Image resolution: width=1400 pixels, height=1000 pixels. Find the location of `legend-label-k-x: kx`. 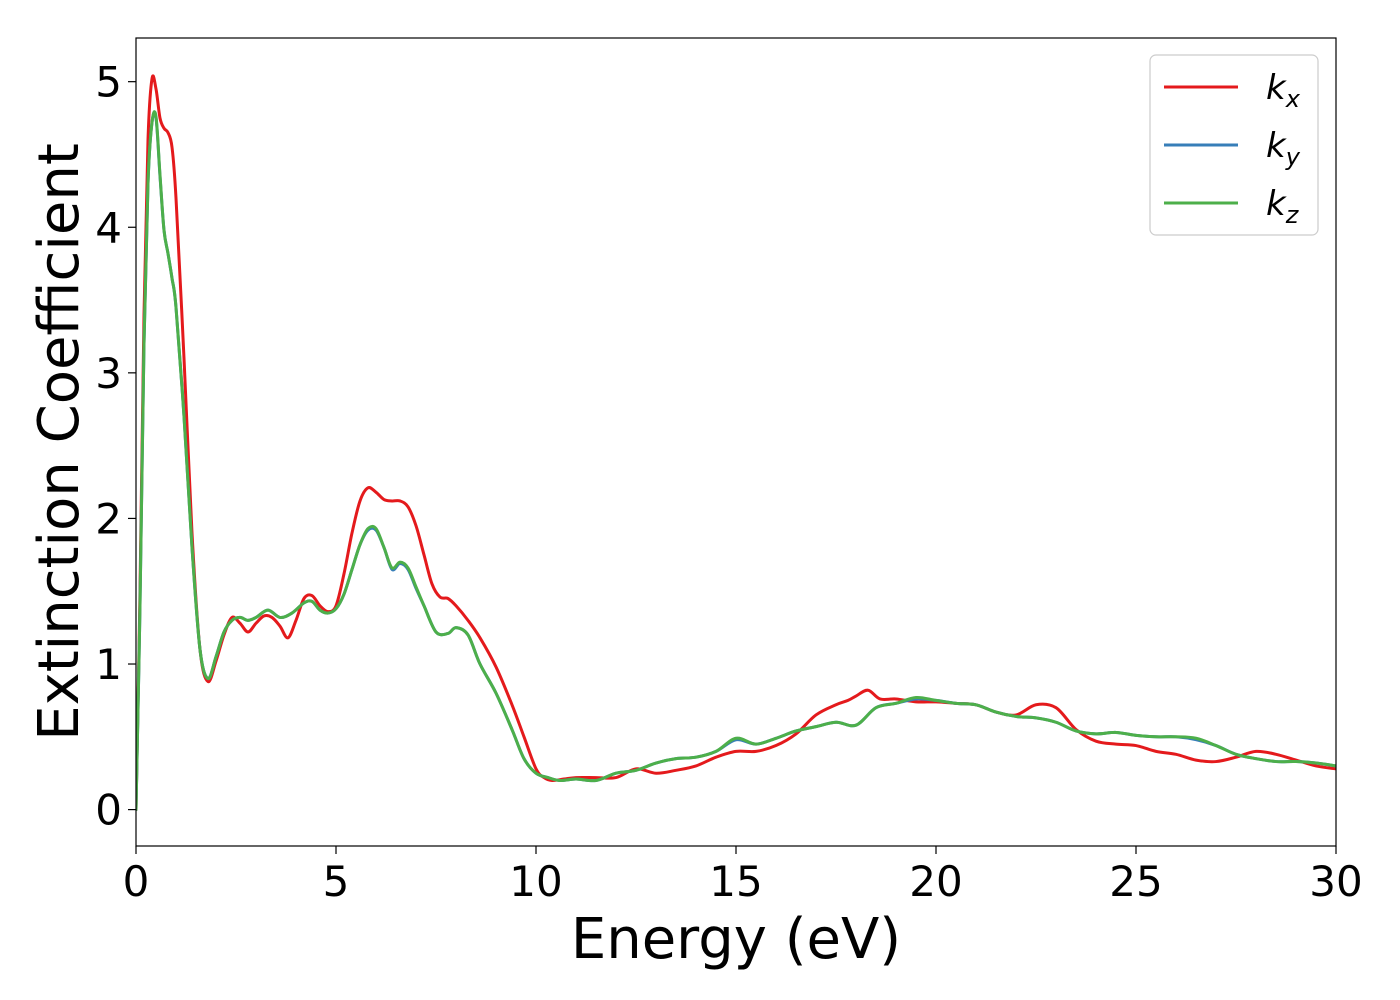

legend-label-k-x: kx is located at coordinates (1283, 90).